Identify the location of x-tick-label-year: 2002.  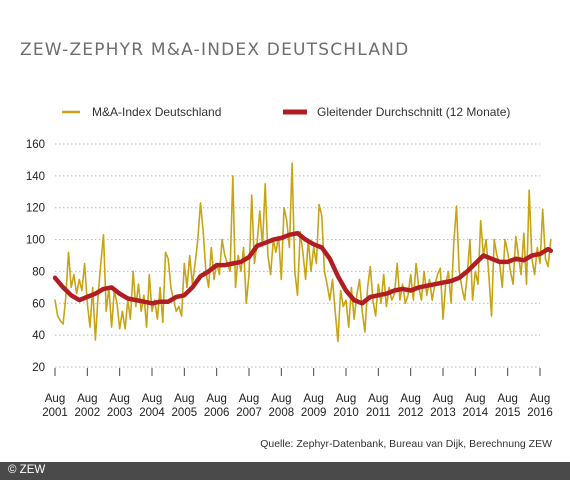
(88, 413).